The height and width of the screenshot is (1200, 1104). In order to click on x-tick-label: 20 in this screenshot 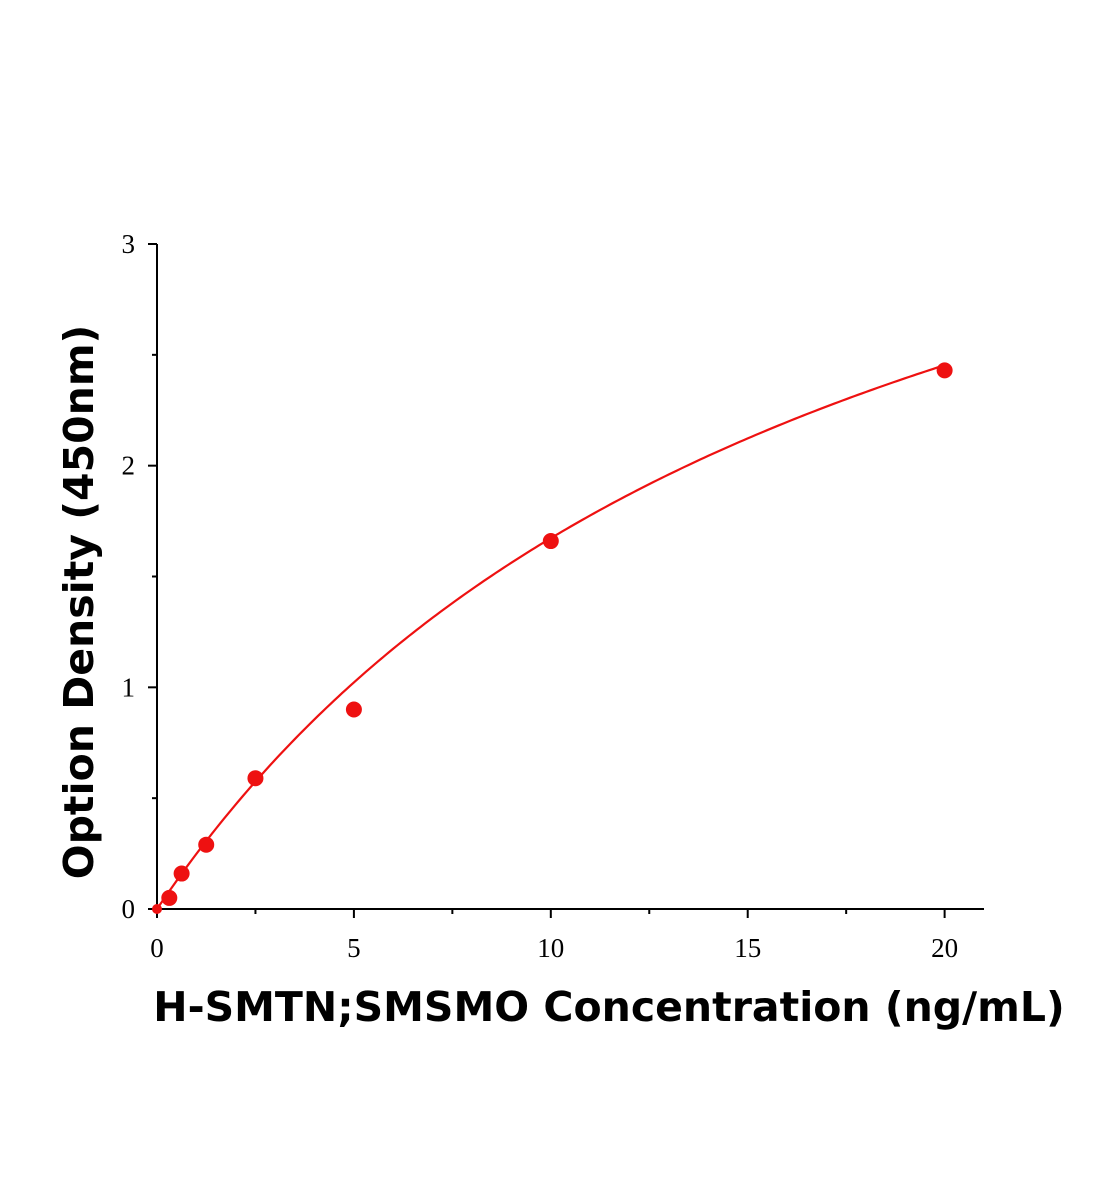, I will do `click(944, 948)`.